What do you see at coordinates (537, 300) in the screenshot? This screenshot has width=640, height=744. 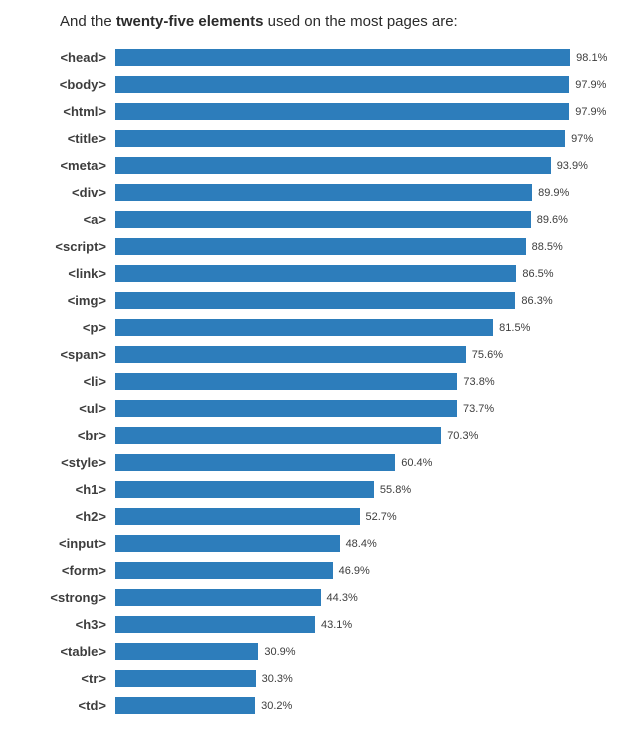 I see `value-label: 86.3%` at bounding box center [537, 300].